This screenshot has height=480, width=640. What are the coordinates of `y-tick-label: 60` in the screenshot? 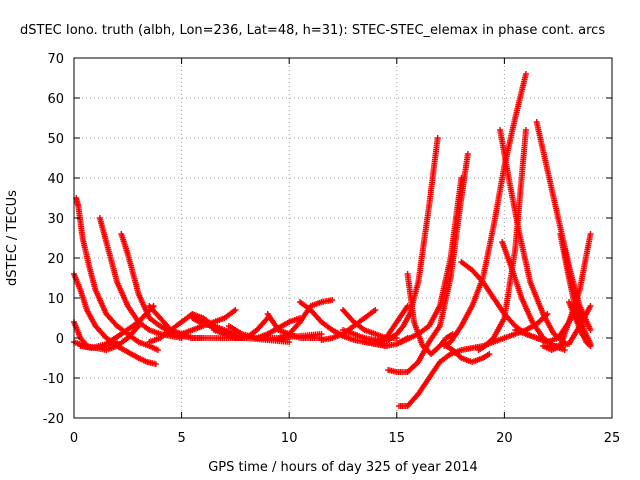 It's located at (55, 99).